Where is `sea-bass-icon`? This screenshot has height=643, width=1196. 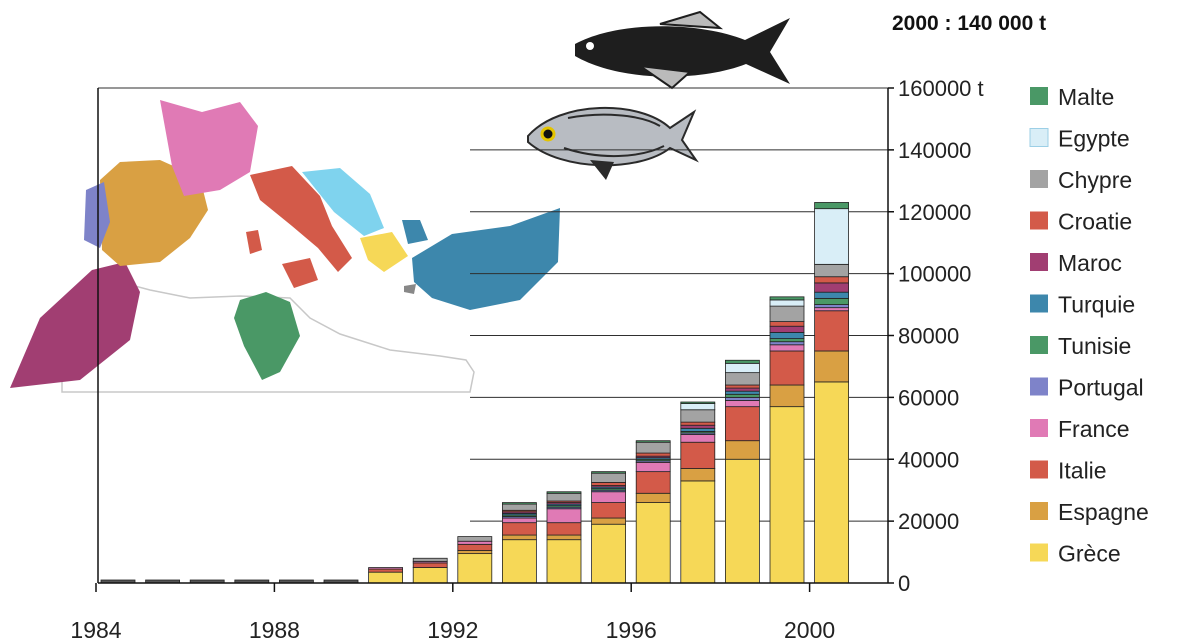 sea-bass-icon is located at coordinates (682, 50).